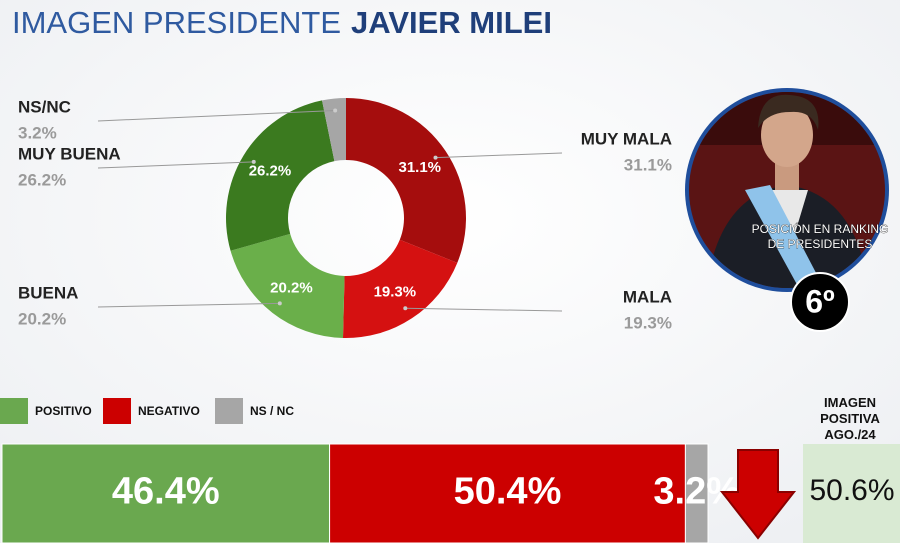 Image resolution: width=900 pixels, height=543 pixels. Describe the element at coordinates (850, 402) in the screenshot. I see `comparison-line: IMAGEN` at that location.